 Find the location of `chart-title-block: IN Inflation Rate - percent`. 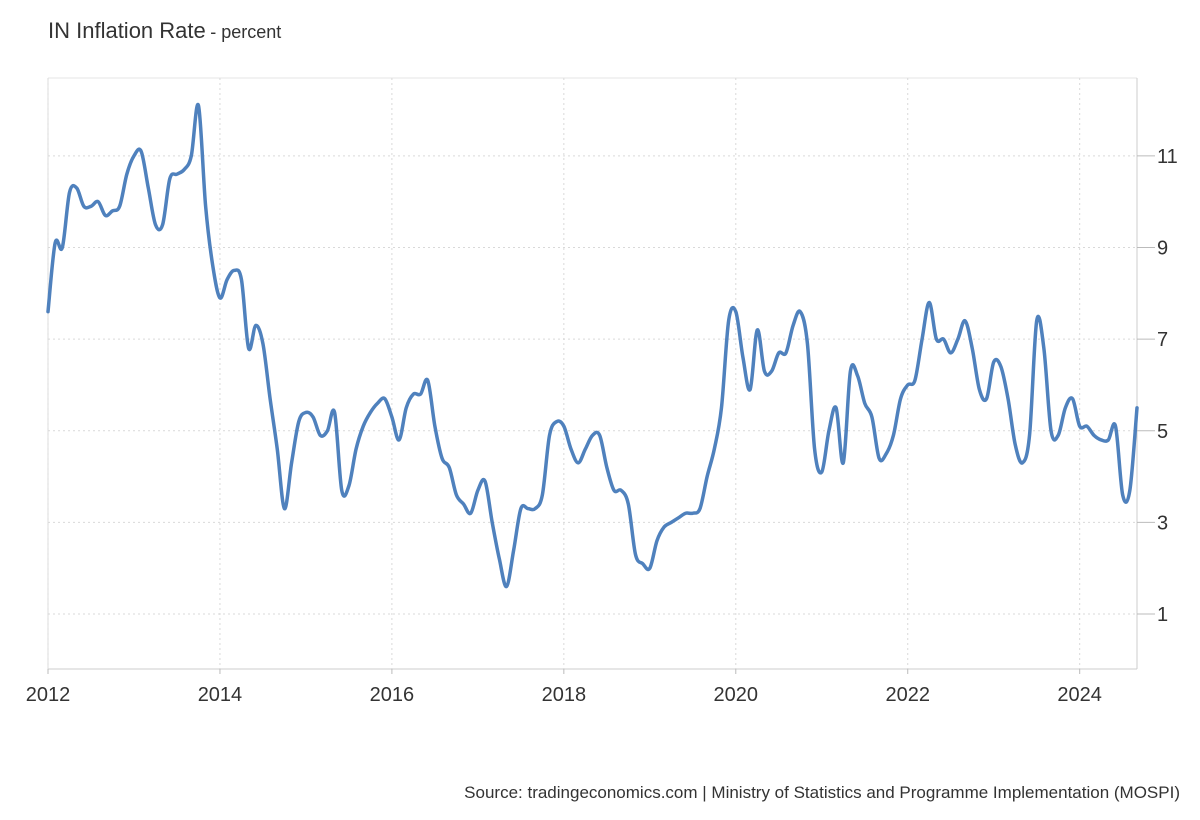

chart-title-block: IN Inflation Rate - percent is located at coordinates (164, 31).